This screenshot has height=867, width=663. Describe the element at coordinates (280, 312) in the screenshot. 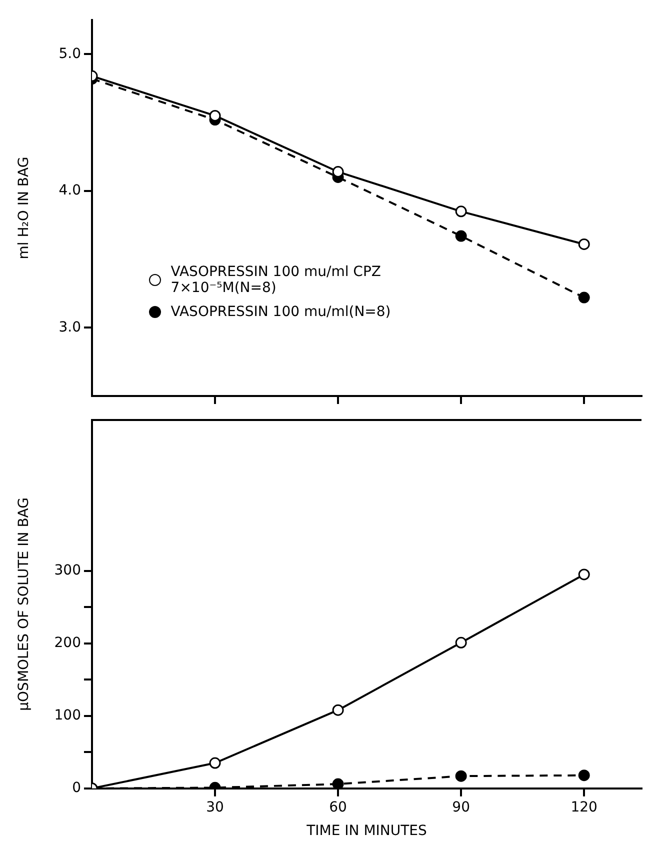

I see `legend-label: VASOPRESSIN 100 mu/ml(N=8)` at that location.